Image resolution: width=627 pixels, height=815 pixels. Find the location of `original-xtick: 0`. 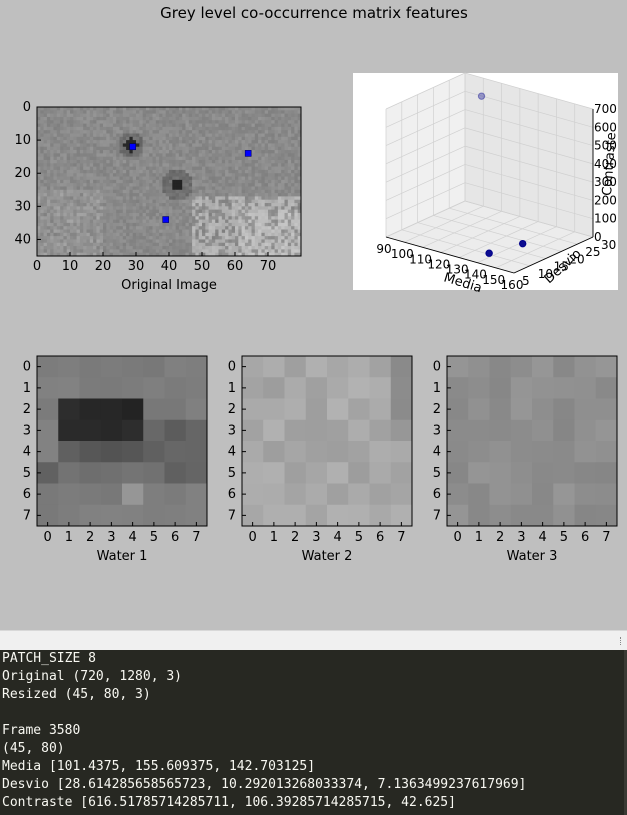

original-xtick: 0 is located at coordinates (37, 266).